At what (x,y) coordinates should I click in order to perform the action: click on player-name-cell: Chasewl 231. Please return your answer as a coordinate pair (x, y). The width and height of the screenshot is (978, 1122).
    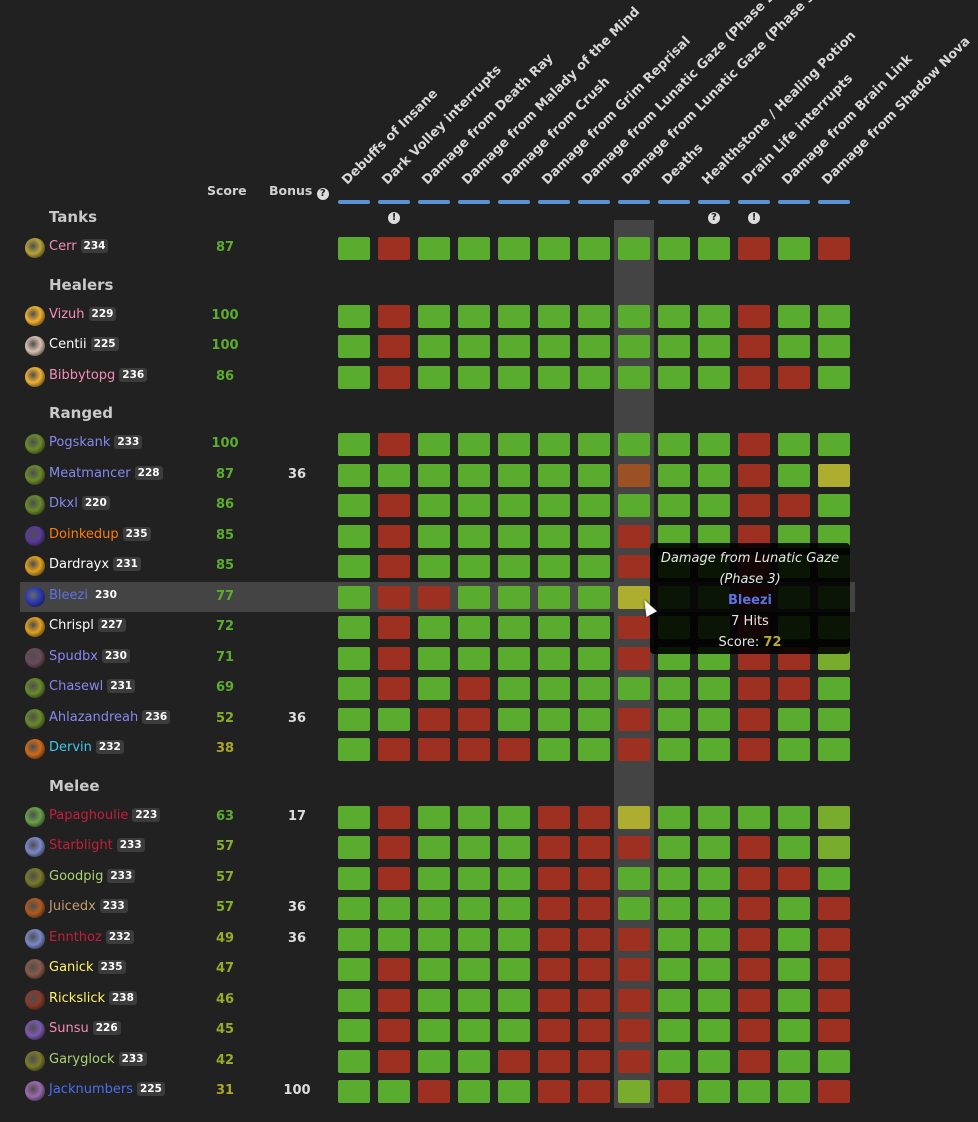
    Looking at the image, I should click on (92, 686).